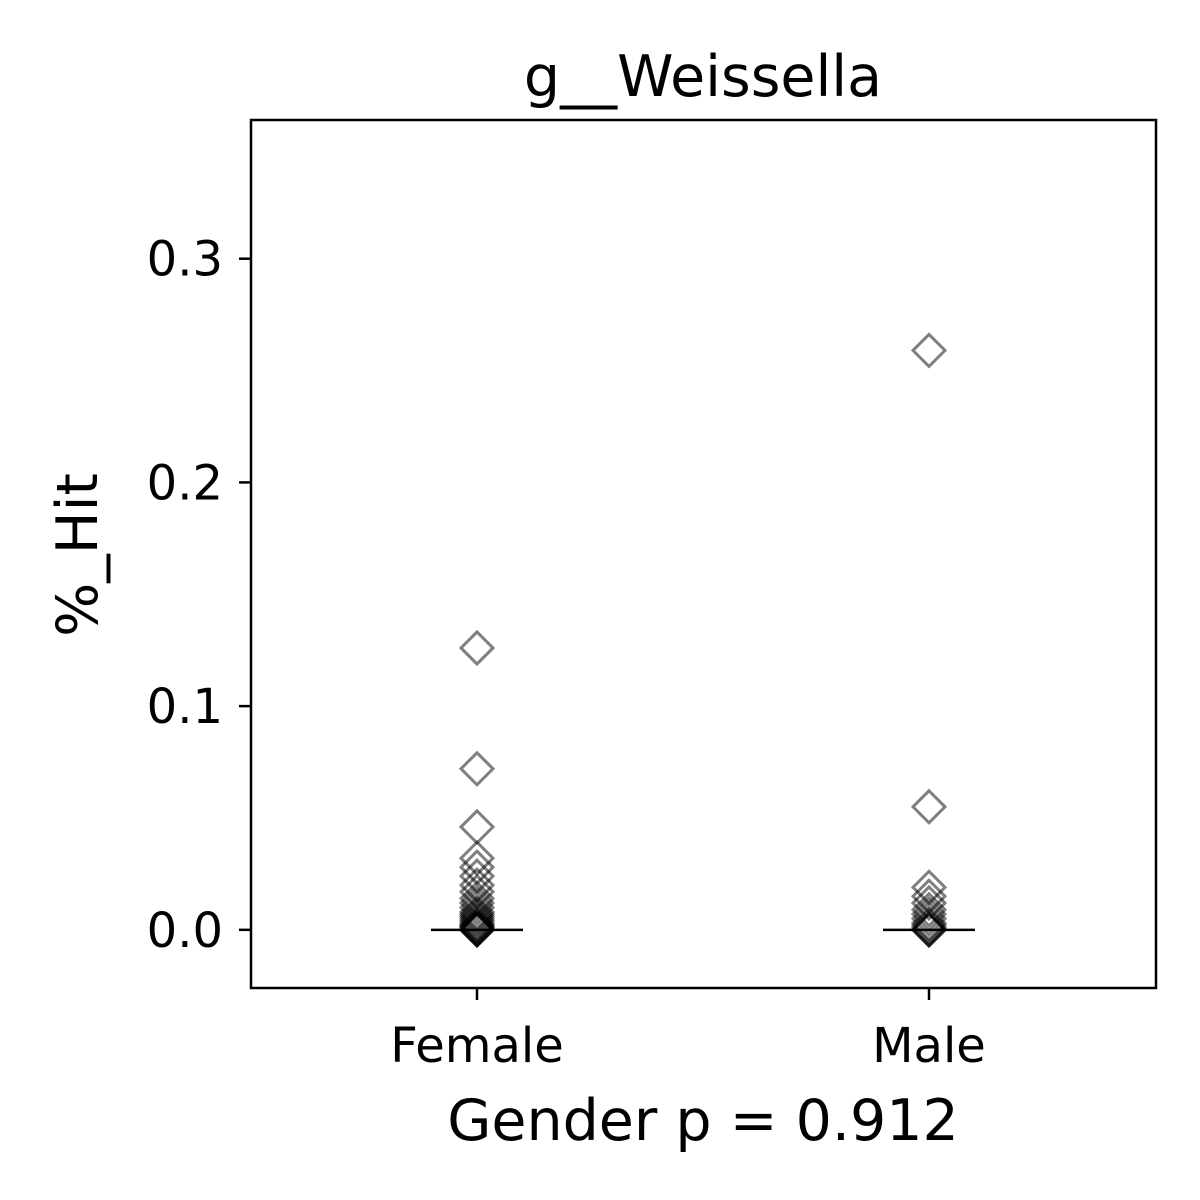  I want to click on y-tick-label: 0.3, so click(185, 260).